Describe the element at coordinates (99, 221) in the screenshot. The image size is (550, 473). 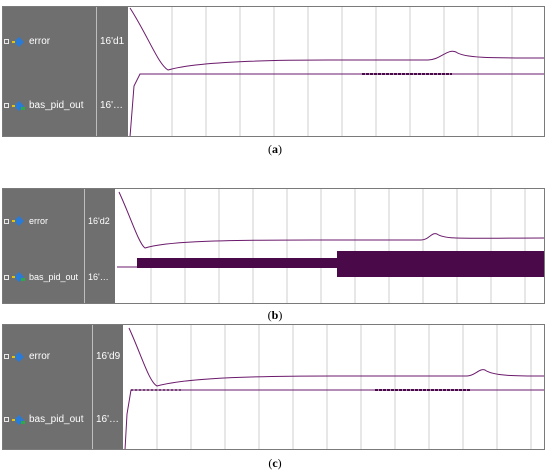
I see `signal-value-error: 16'd2` at that location.